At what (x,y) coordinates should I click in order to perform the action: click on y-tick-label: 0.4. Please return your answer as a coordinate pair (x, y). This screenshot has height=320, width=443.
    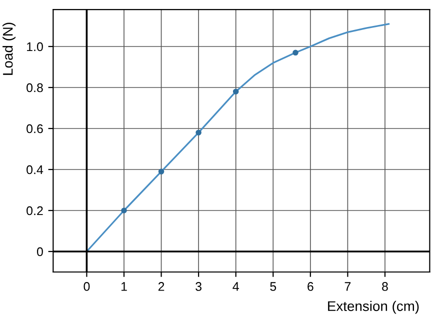
    Looking at the image, I should click on (35, 169).